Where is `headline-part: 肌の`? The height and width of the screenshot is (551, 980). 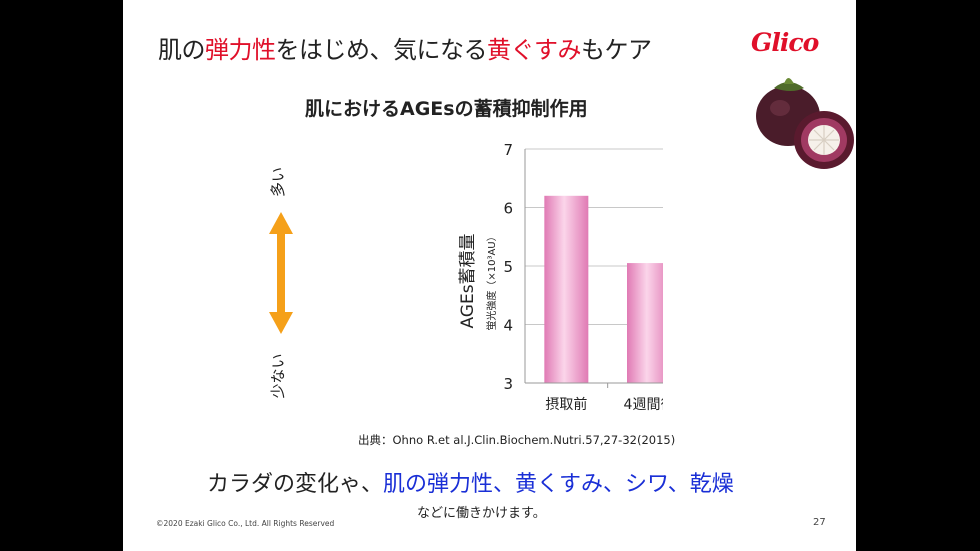 headline-part: 肌の is located at coordinates (182, 50).